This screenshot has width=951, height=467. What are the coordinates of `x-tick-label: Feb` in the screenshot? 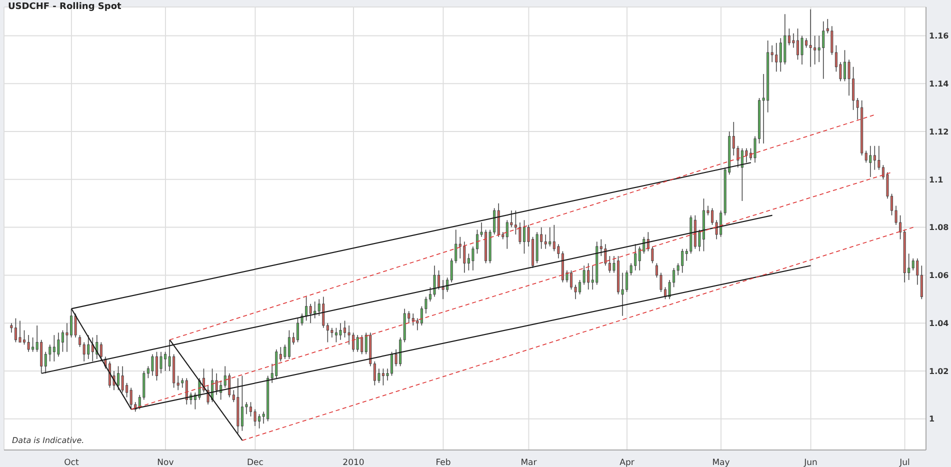 It's located at (443, 462).